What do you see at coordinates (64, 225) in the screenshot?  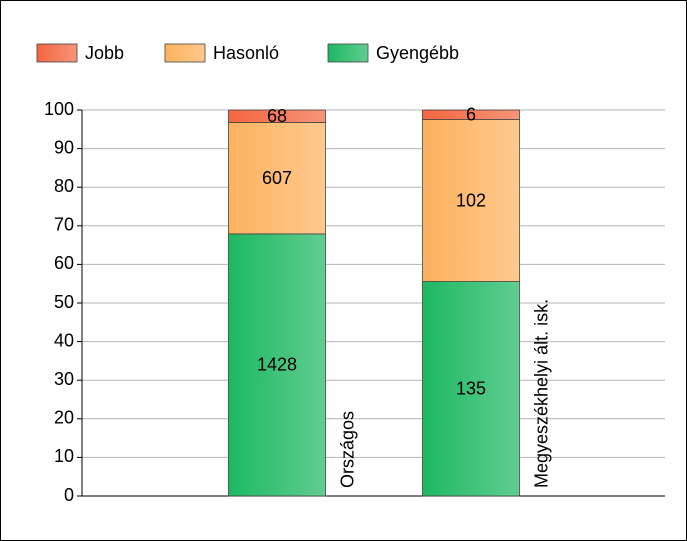 I see `y-tick-label: 70` at bounding box center [64, 225].